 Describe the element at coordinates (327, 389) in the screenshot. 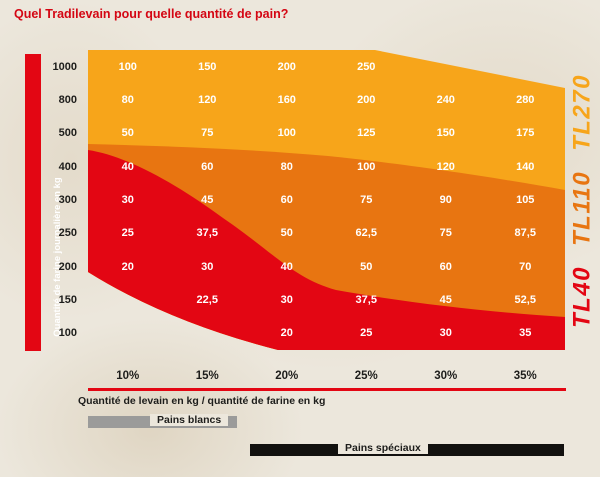

I see `x-axis-line` at that location.